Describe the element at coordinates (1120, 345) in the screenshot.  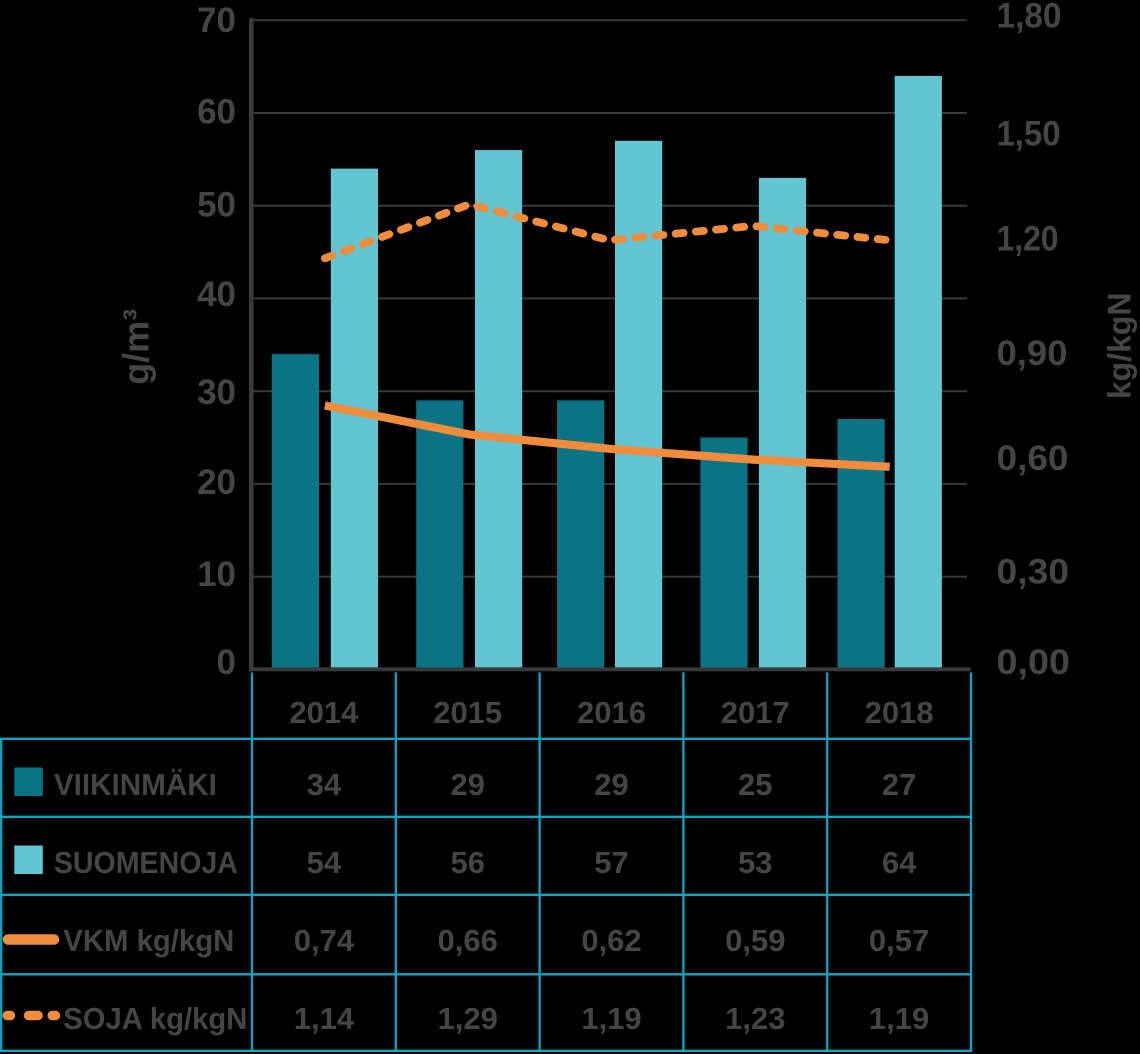
I see `svg-text: kg/kgN` at that location.